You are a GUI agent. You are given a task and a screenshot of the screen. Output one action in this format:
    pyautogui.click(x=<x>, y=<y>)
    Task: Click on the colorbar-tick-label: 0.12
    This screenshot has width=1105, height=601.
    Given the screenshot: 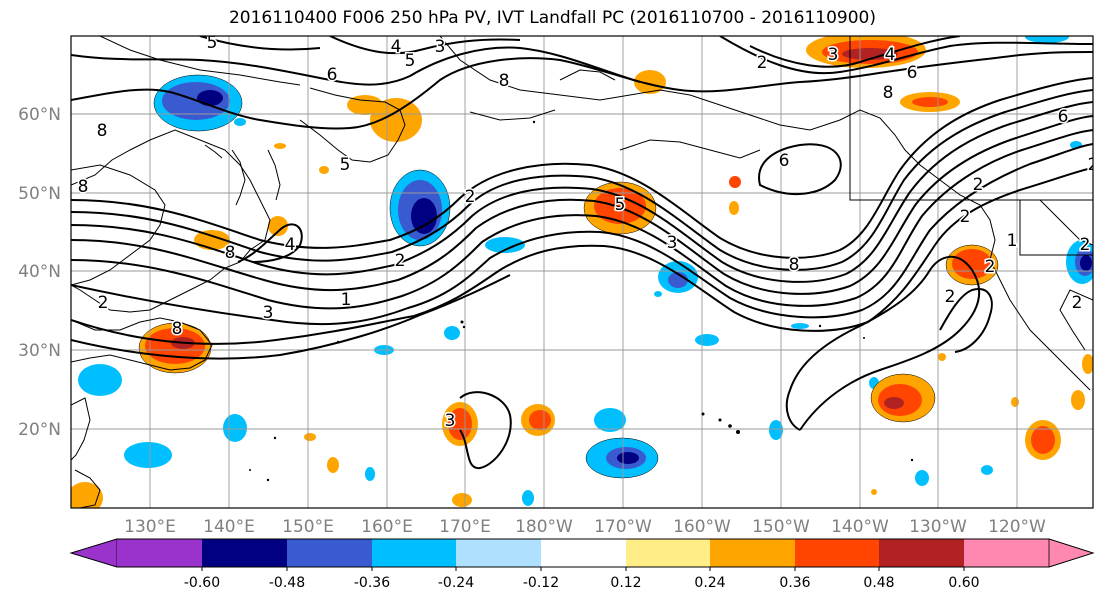 What is the action you would take?
    pyautogui.click(x=625, y=583)
    